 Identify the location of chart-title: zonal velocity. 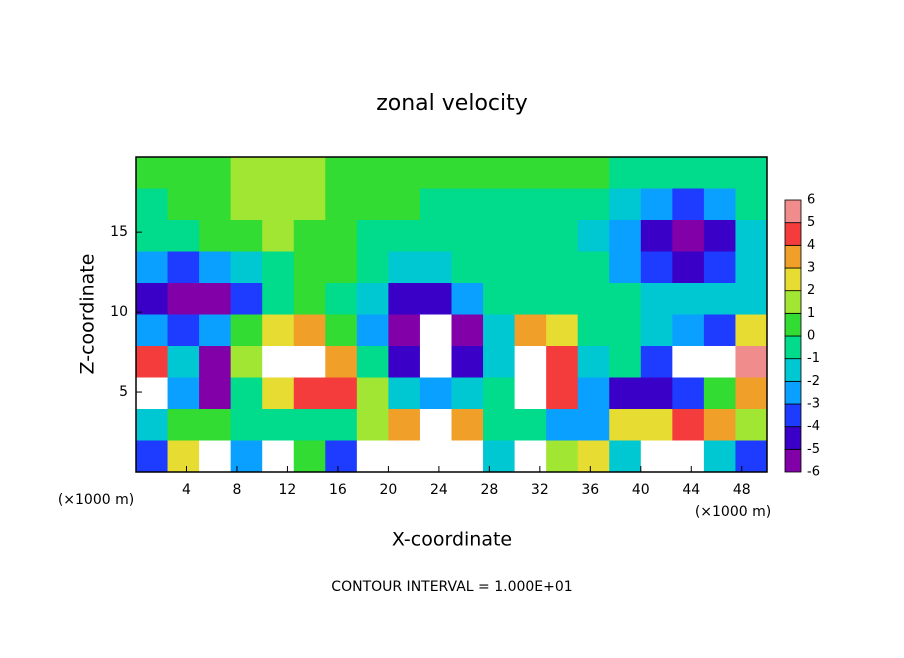
(452, 103).